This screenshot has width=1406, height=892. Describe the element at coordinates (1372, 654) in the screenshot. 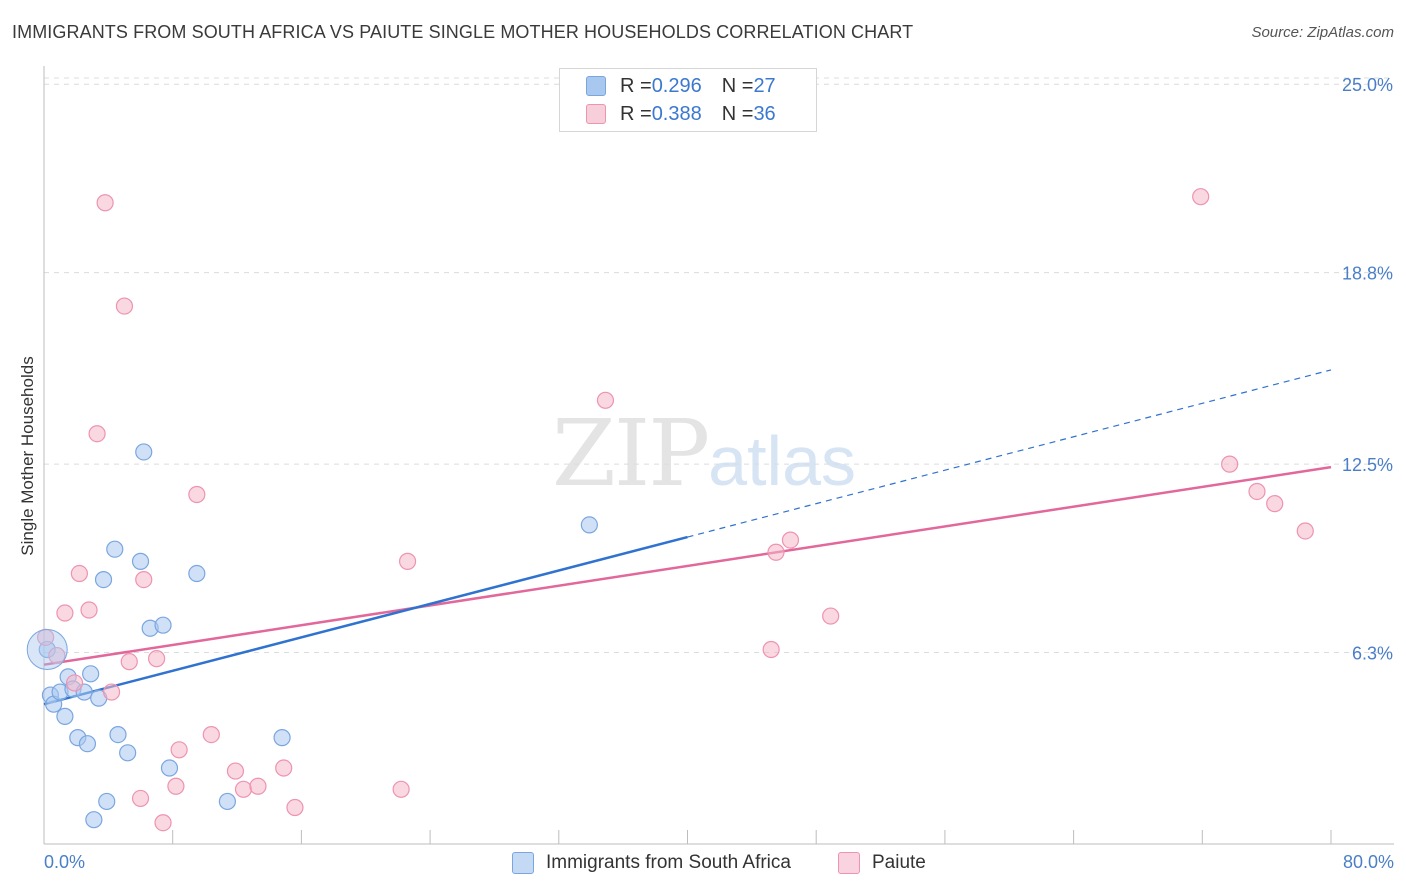

I see `y-tick-label: 6.3%` at that location.